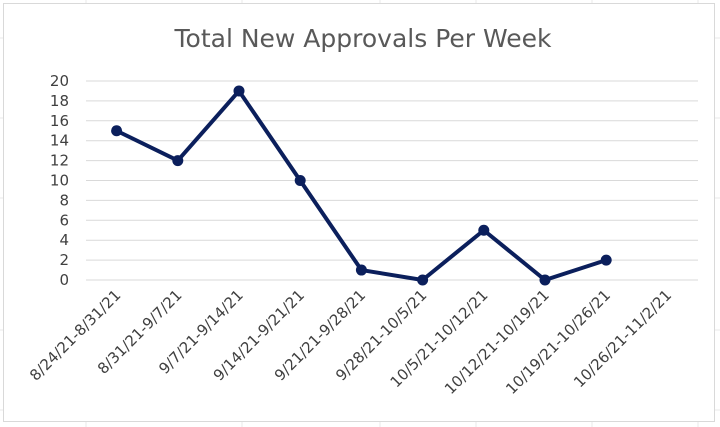 This screenshot has height=427, width=720. I want to click on x-category-label: 10/19/21-10/26/21, so click(558, 342).